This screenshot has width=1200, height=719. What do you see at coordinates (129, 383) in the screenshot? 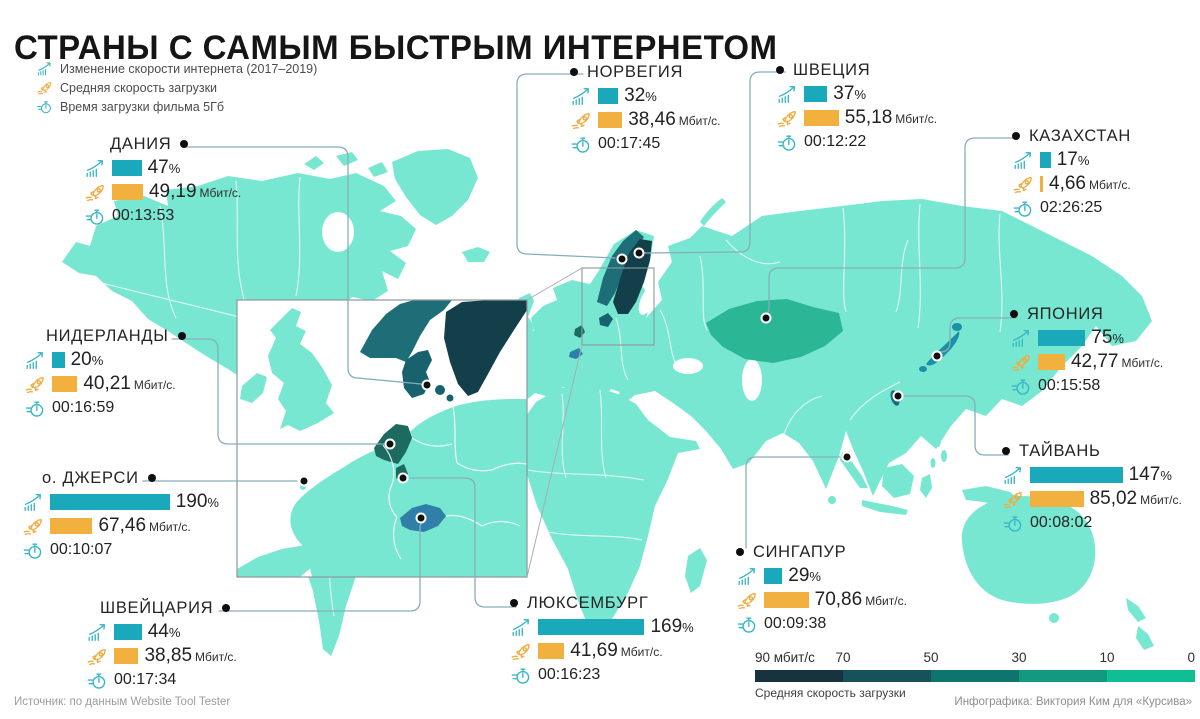
I see `speed-value: 40,21 Мбит/с.` at bounding box center [129, 383].